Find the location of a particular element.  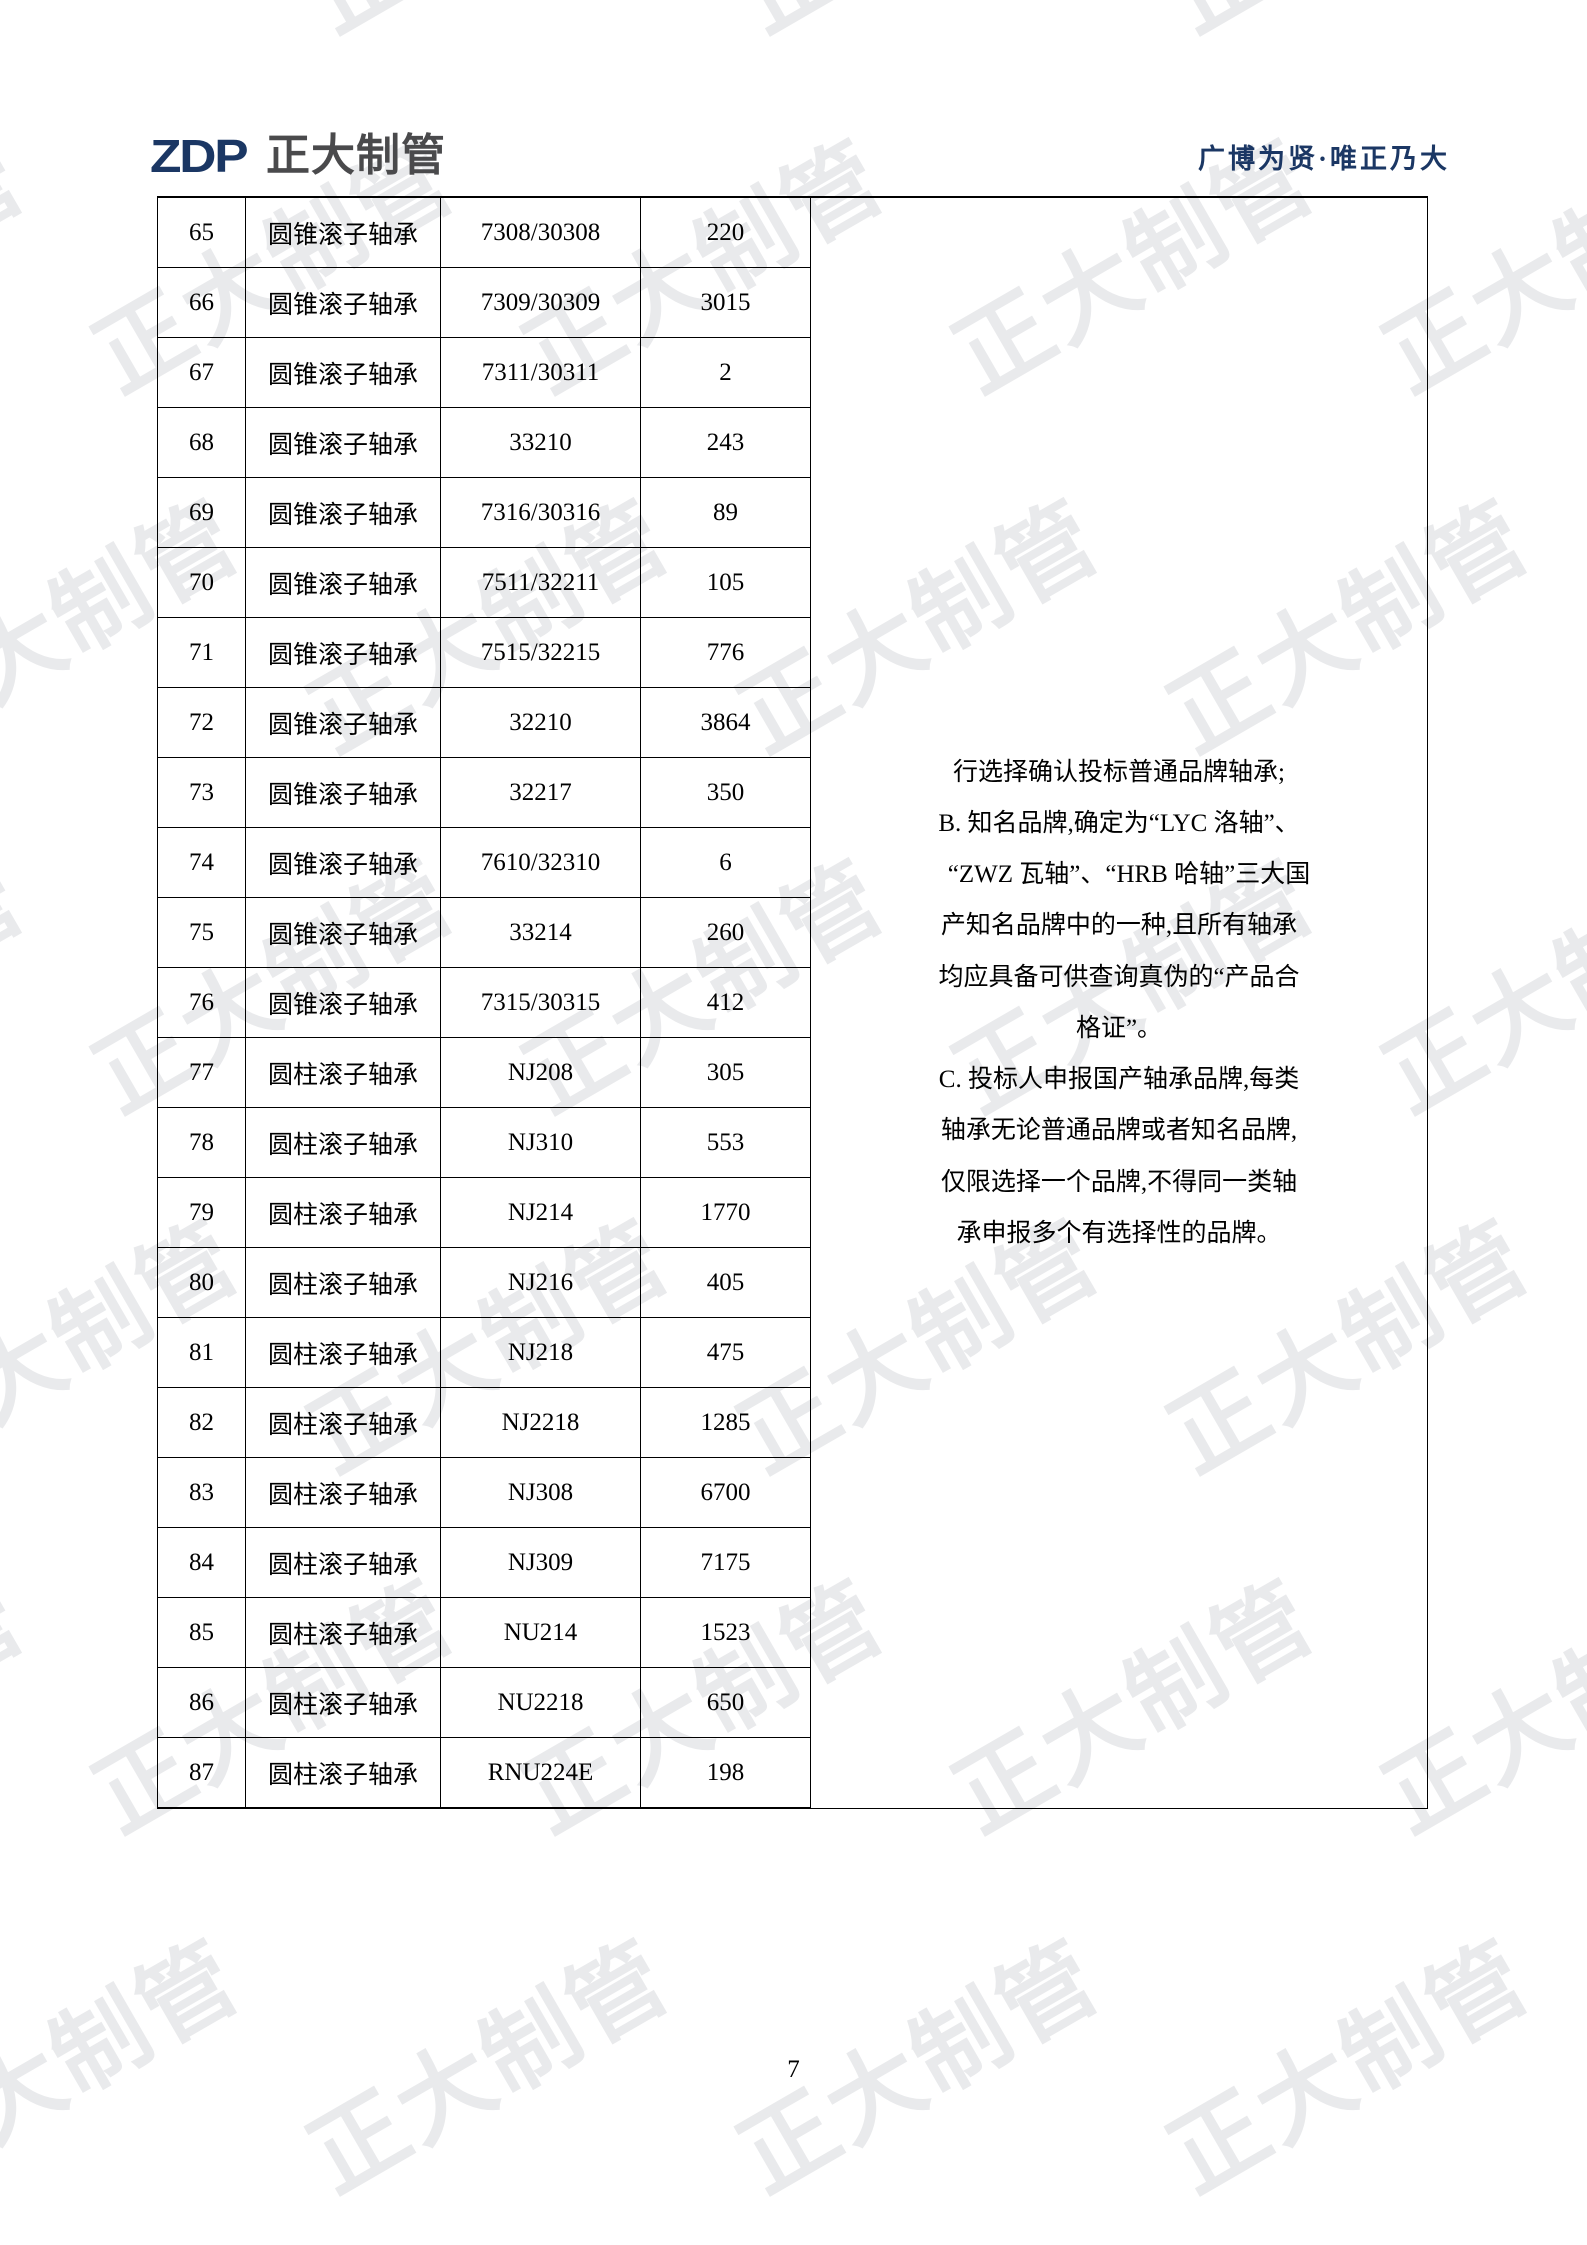

row-number: 79 is located at coordinates (201, 1212).